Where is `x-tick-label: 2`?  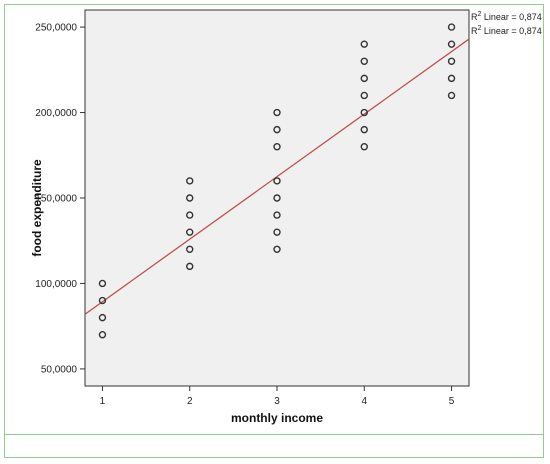 x-tick-label: 2 is located at coordinates (190, 401).